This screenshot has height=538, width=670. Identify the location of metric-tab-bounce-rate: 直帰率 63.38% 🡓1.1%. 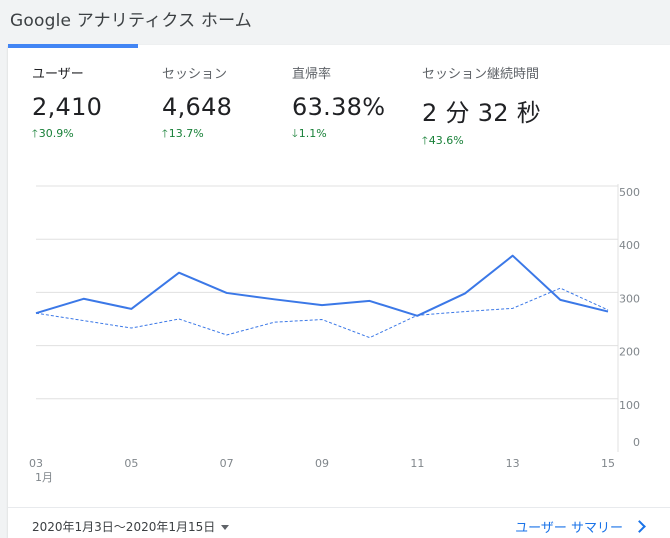
(338, 103).